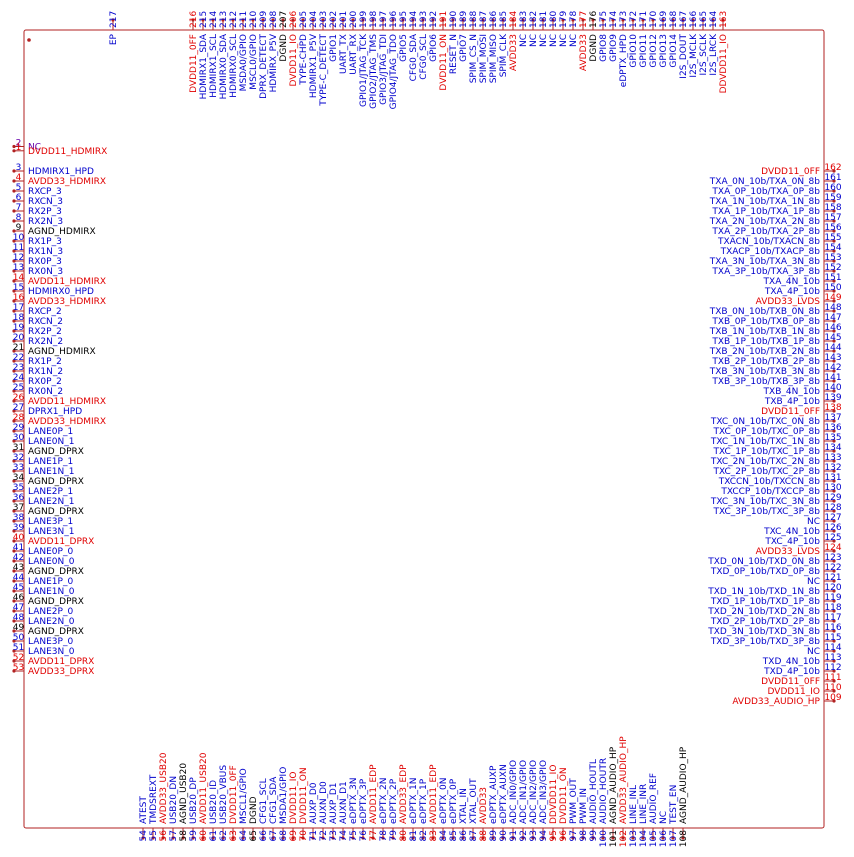 This screenshot has width=854, height=857. Describe the element at coordinates (254, 835) in the screenshot. I see `pin-number: 65` at that location.